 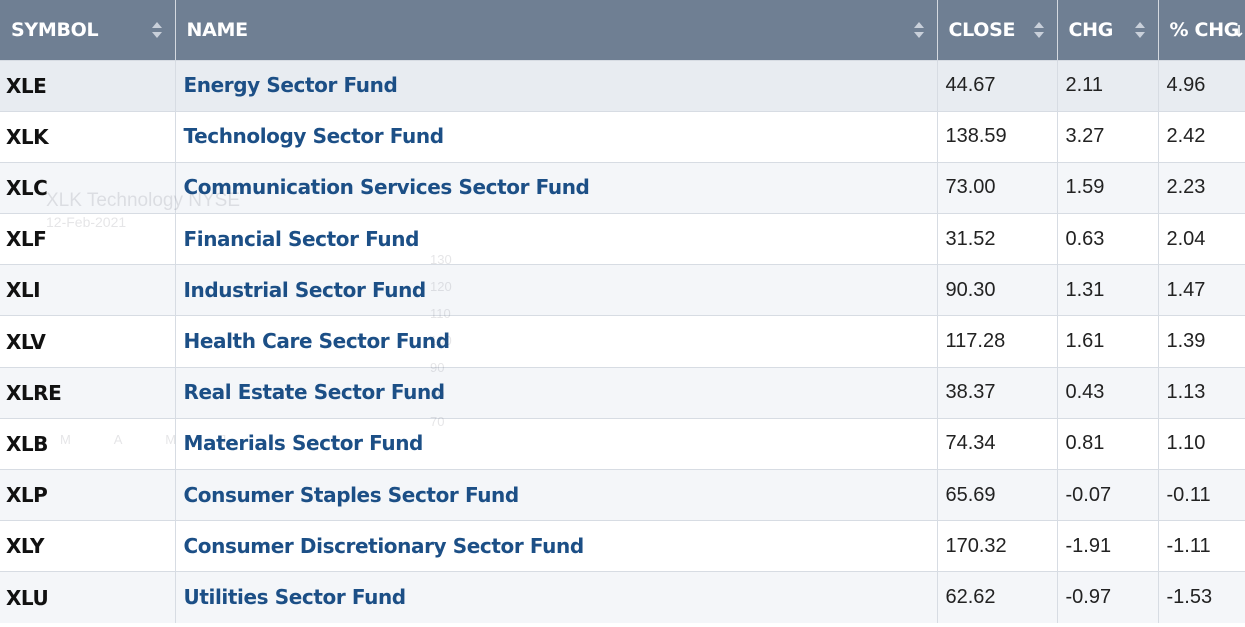 I want to click on name-cell: Materials Sector Fund, so click(x=555, y=443).